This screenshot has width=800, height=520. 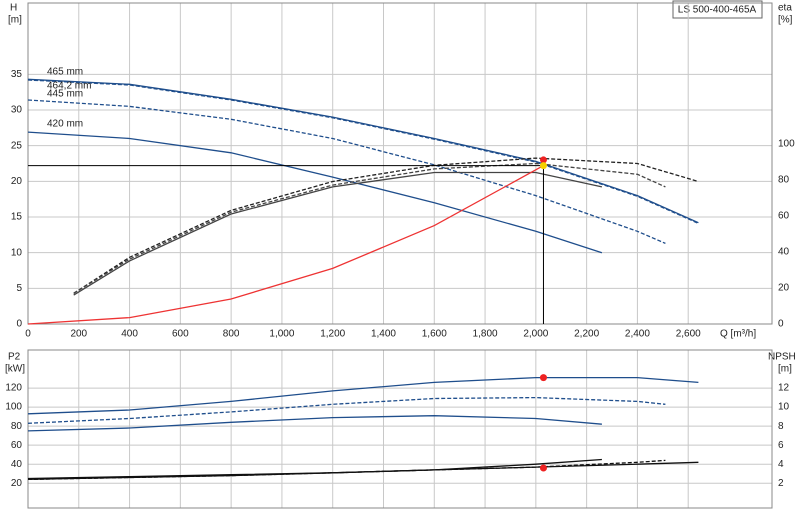 What do you see at coordinates (383, 334) in the screenshot?
I see `x-tick-label: 1,400` at bounding box center [383, 334].